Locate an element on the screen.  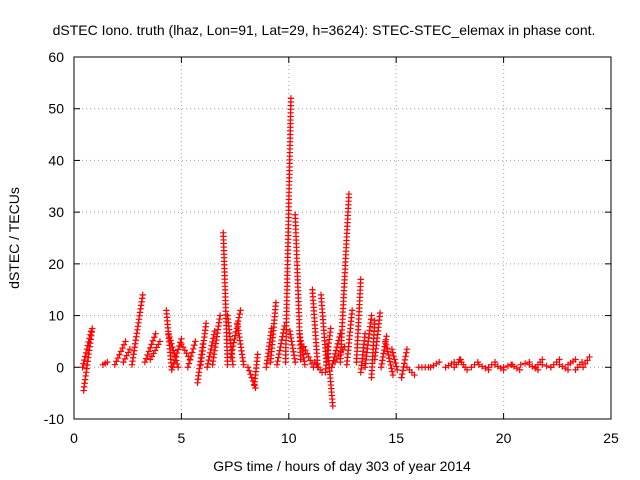
x-axis-label: GPS time / hours of day 303 of year 2014 is located at coordinates (342, 466).